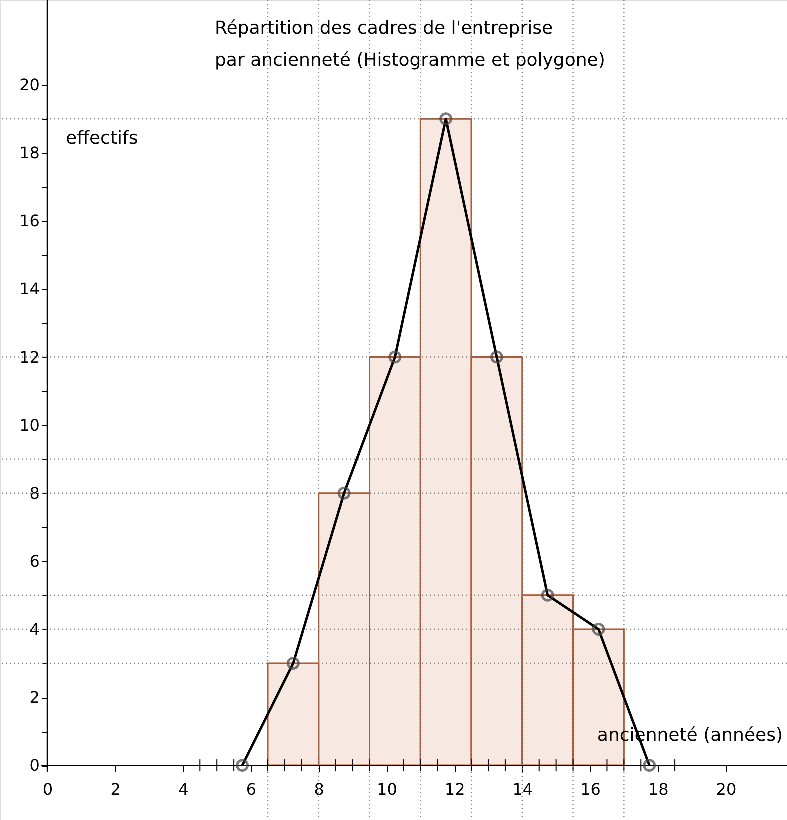 The width and height of the screenshot is (787, 820). Describe the element at coordinates (726, 790) in the screenshot. I see `x-tick-label: 20` at that location.